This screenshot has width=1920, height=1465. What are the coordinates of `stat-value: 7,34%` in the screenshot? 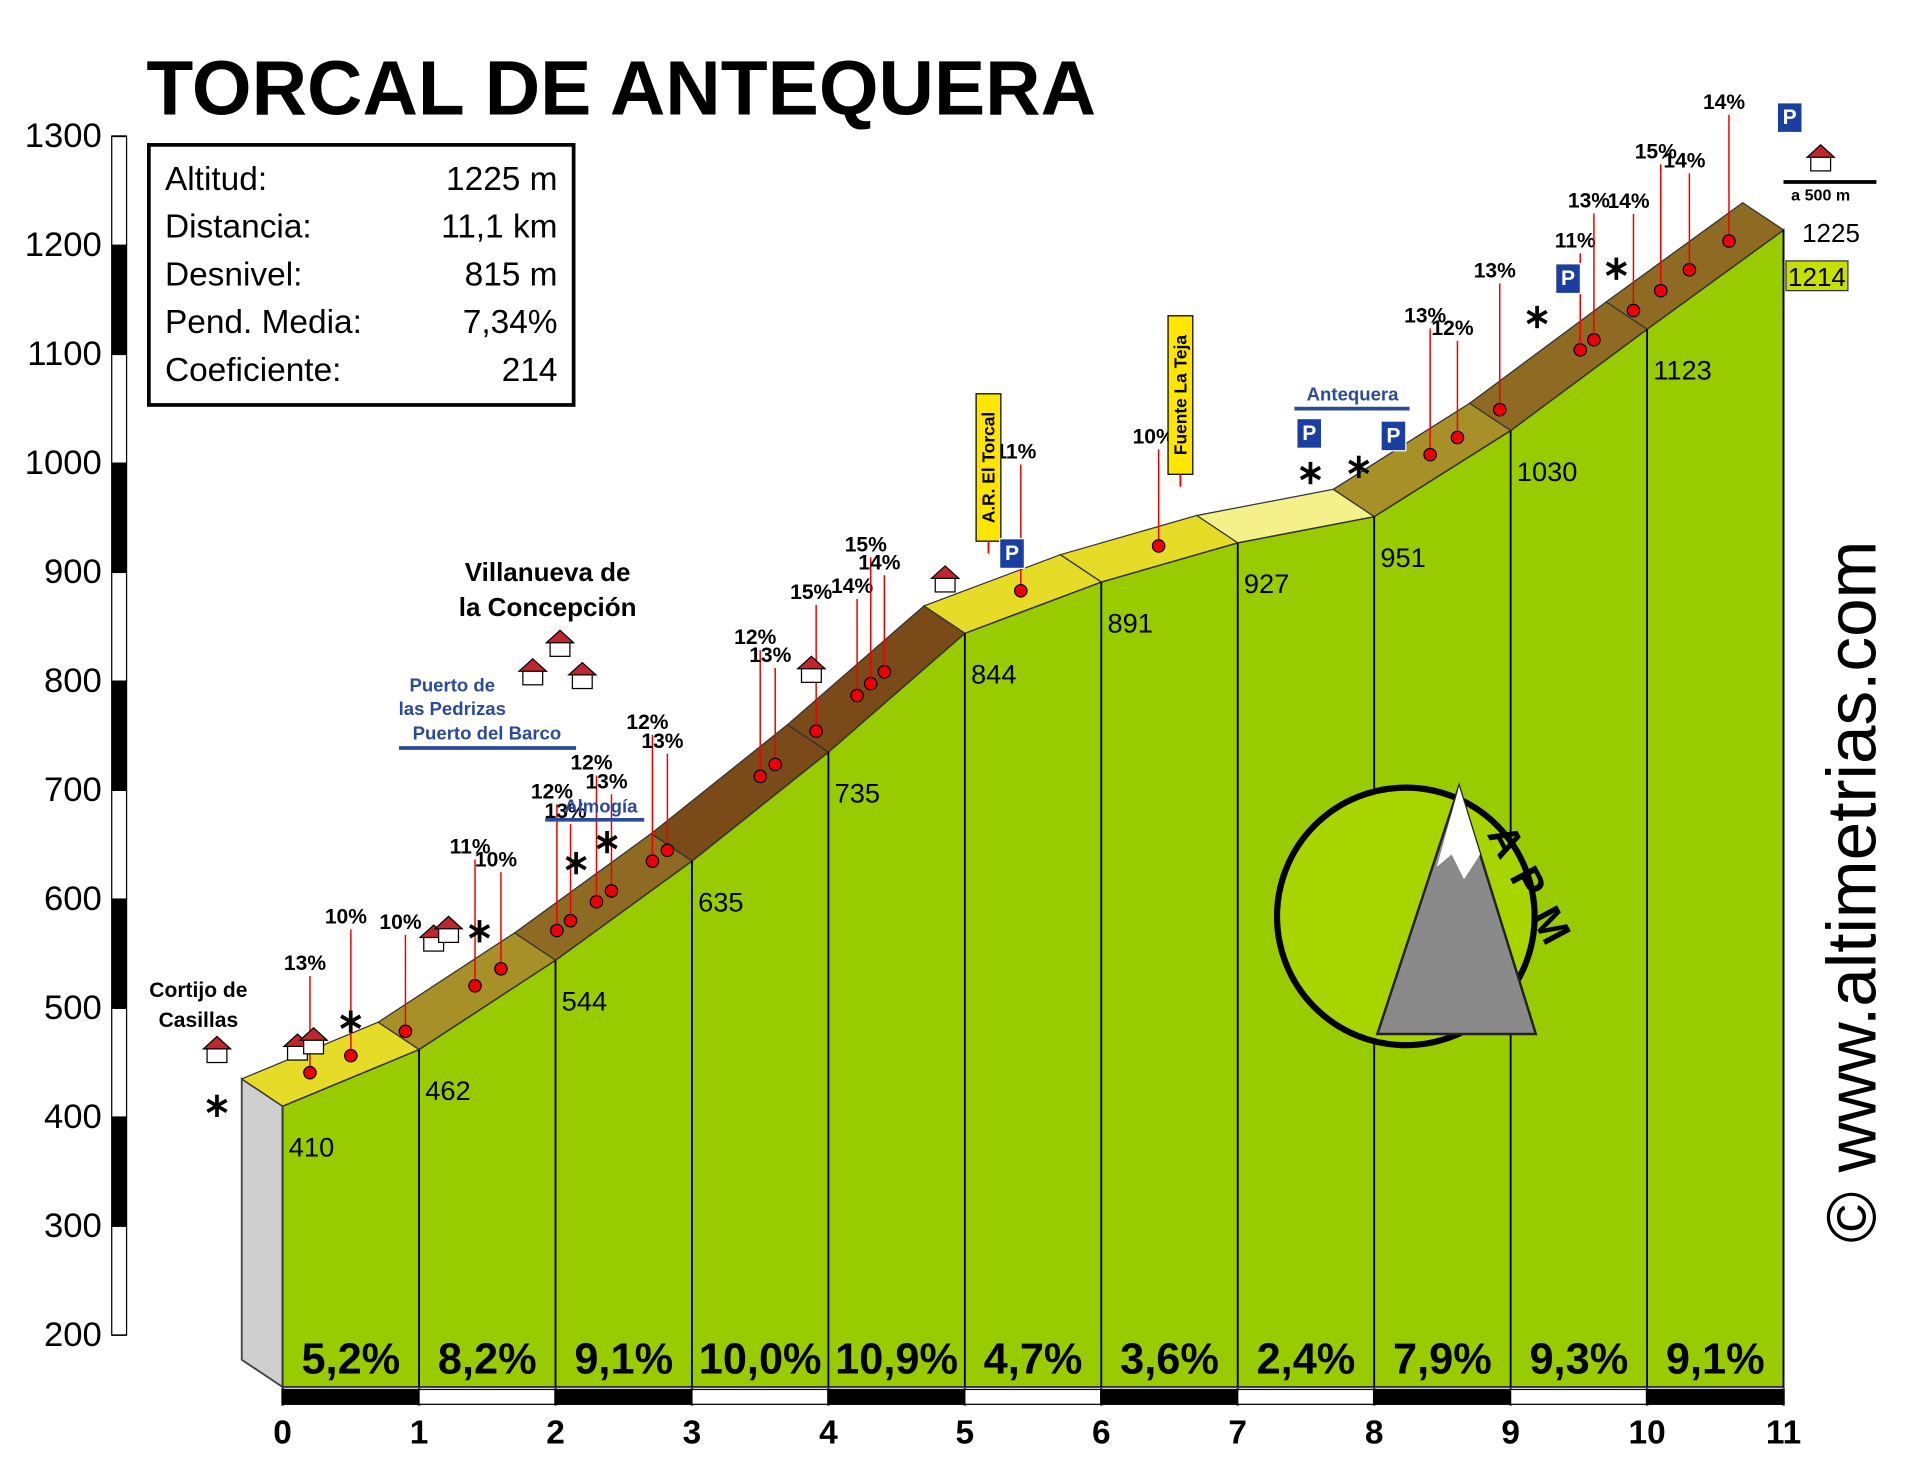 It's located at (510, 322).